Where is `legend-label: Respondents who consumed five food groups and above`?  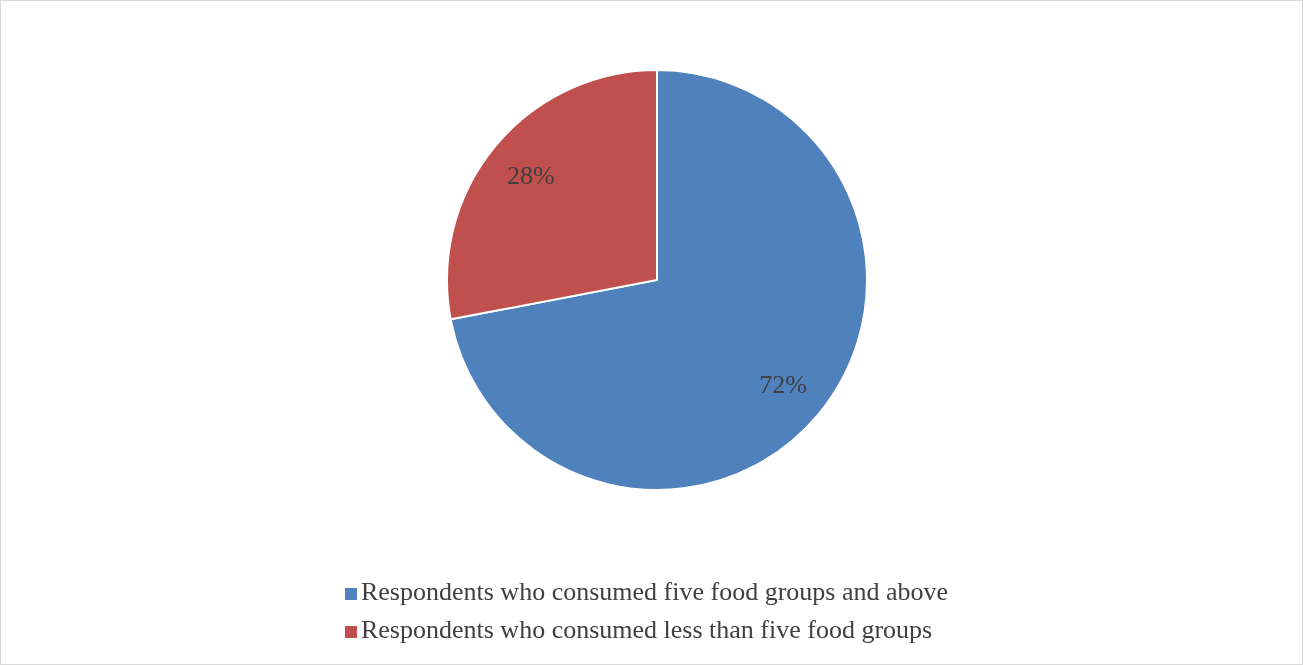
legend-label: Respondents who consumed five food groups and above is located at coordinates (654, 591).